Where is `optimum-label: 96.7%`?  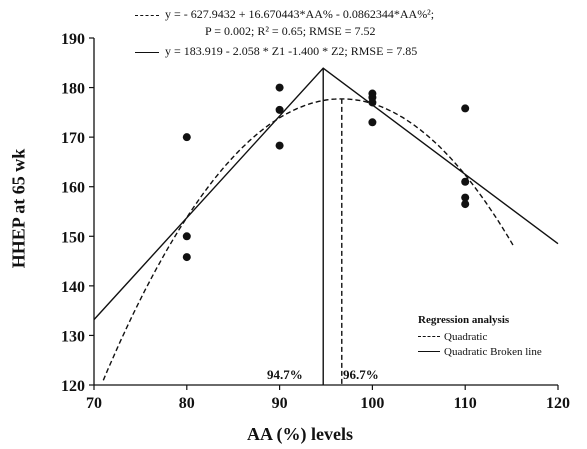
optimum-label: 96.7% is located at coordinates (361, 374).